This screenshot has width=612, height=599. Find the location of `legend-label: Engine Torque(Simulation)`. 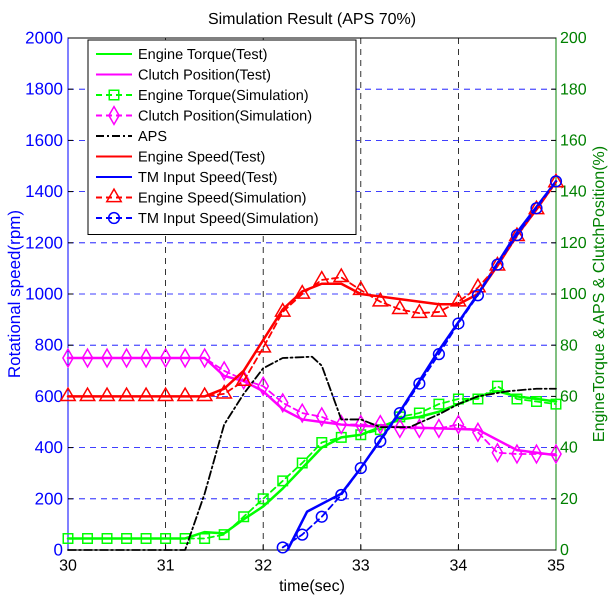

legend-label: Engine Torque(Simulation) is located at coordinates (223, 96).